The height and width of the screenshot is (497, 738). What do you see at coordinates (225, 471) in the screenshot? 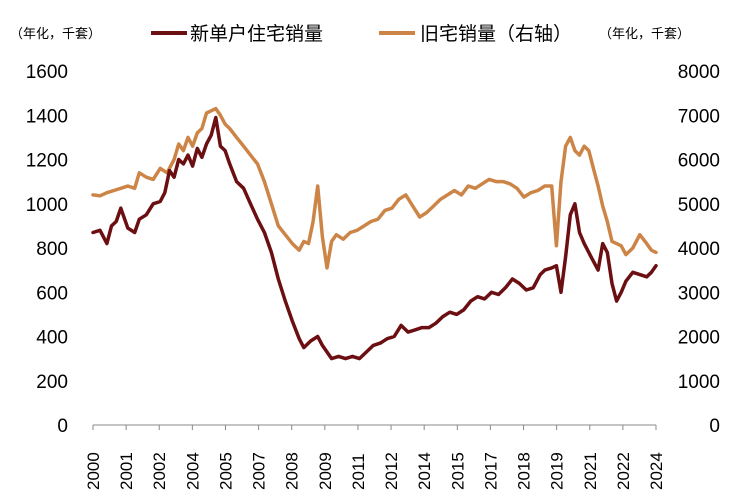
I see `x-tick-label: 2005` at bounding box center [225, 471].